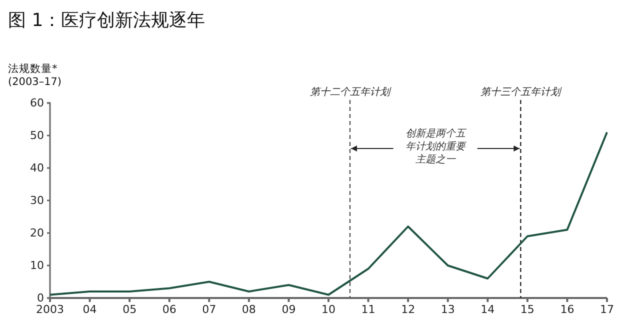  I want to click on y-tick-label: 10, so click(37, 265).